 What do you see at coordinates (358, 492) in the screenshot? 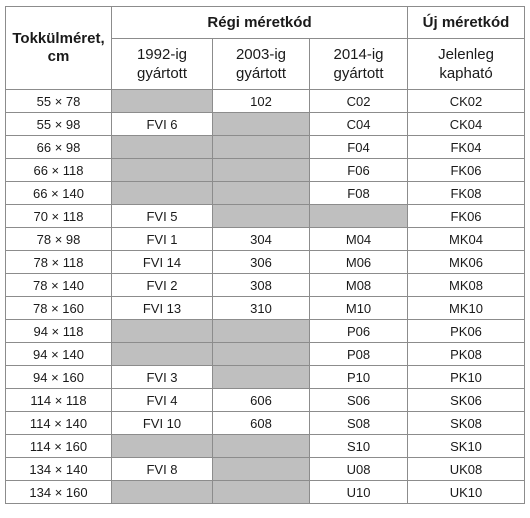
I see `cell-code-2014: U10` at bounding box center [358, 492].